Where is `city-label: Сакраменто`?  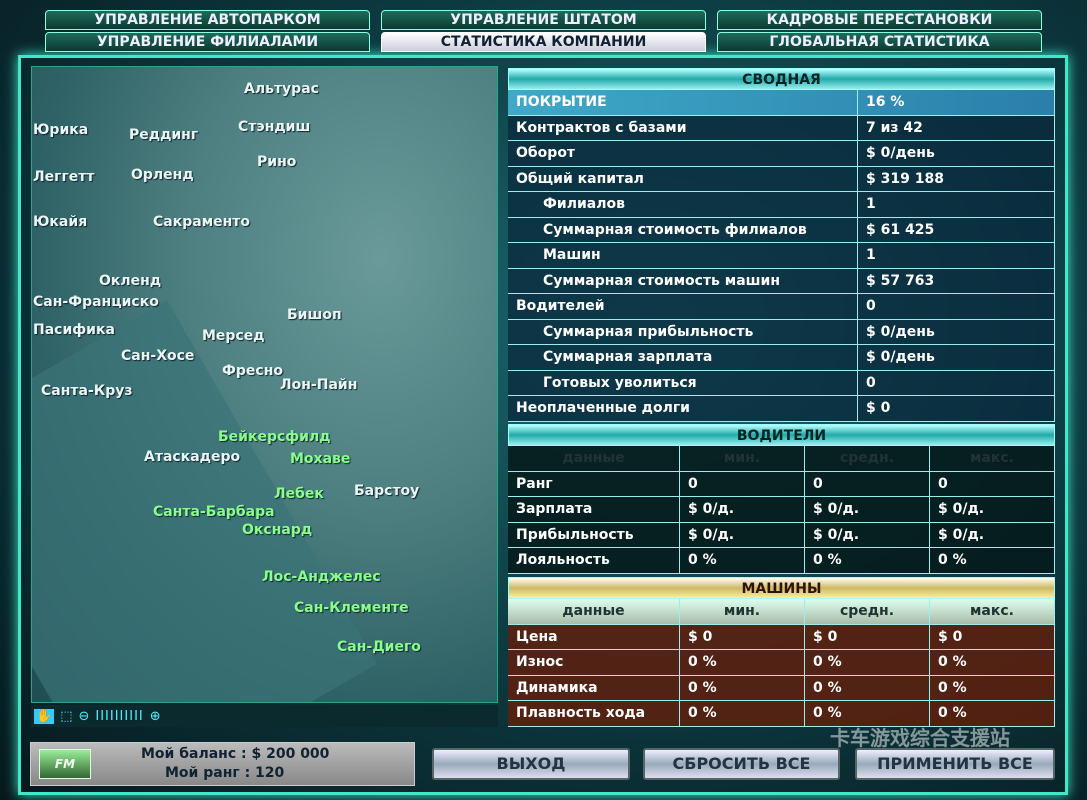 city-label: Сакраменто is located at coordinates (202, 222).